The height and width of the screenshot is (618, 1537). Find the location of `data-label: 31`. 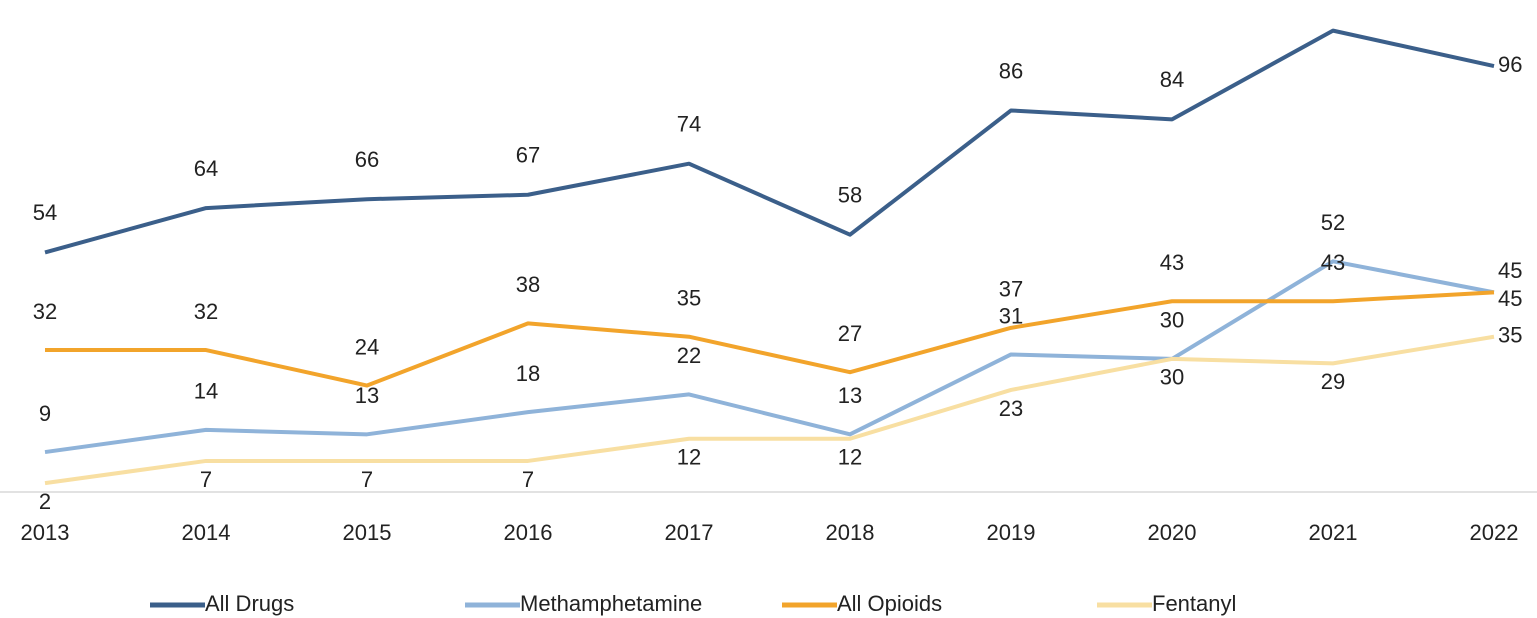

data-label: 31 is located at coordinates (1011, 315).